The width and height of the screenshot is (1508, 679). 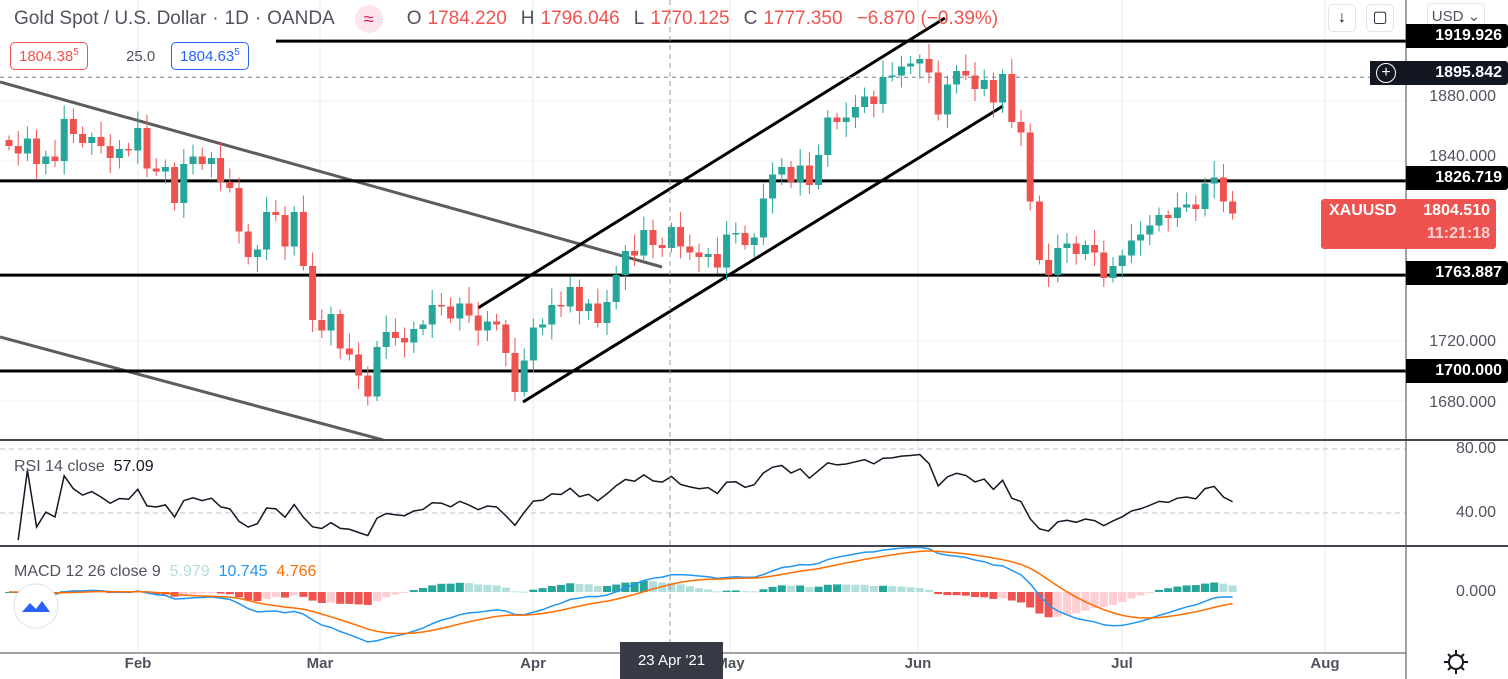 What do you see at coordinates (1342, 18) in the screenshot?
I see `download-arrow-icon: ↓` at bounding box center [1342, 18].